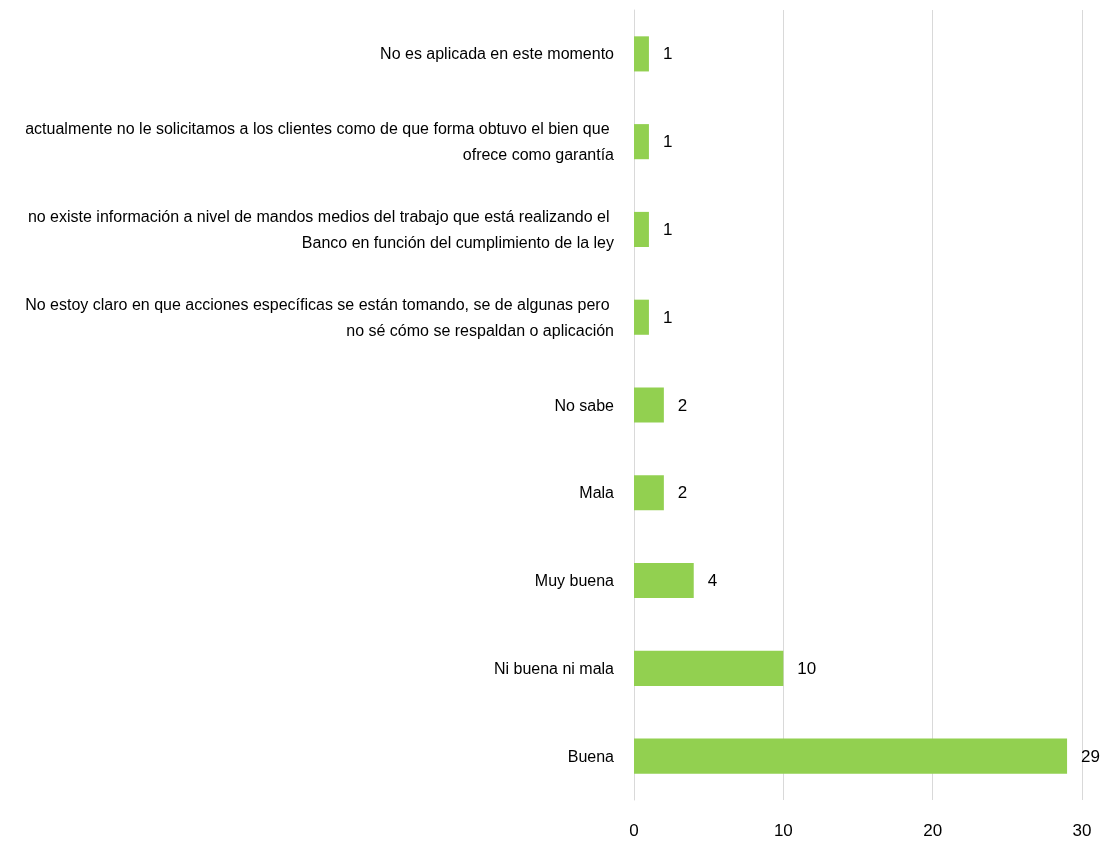 This screenshot has height=843, width=1108. What do you see at coordinates (320, 142) in the screenshot?
I see `y-tick-label: actualmente no le solicitamos a los clientes como de que forma obtuvo el bien que ofrece como garantía` at bounding box center [320, 142].